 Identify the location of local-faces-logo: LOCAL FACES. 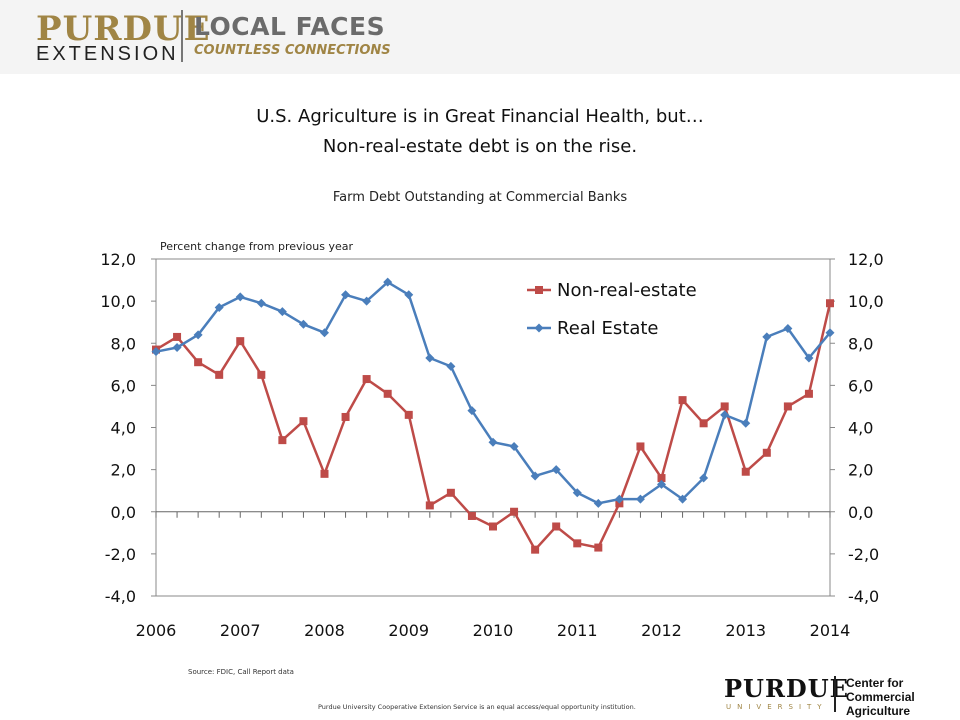
(290, 26).